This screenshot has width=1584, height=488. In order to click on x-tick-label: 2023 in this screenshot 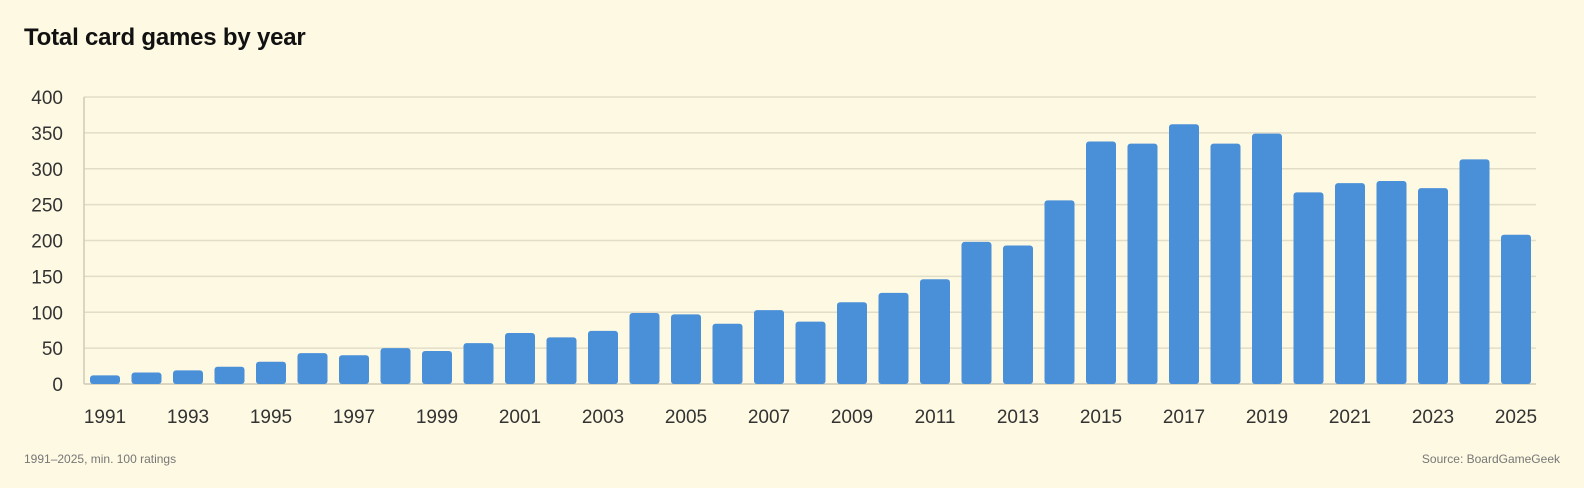, I will do `click(1433, 417)`.